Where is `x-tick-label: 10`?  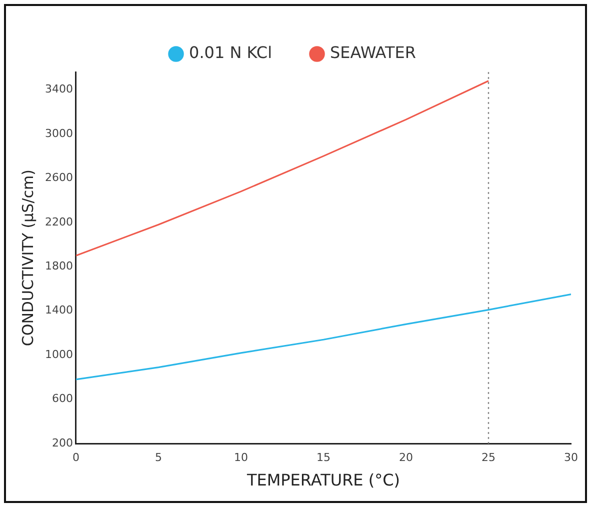 x-tick-label: 10 is located at coordinates (241, 457).